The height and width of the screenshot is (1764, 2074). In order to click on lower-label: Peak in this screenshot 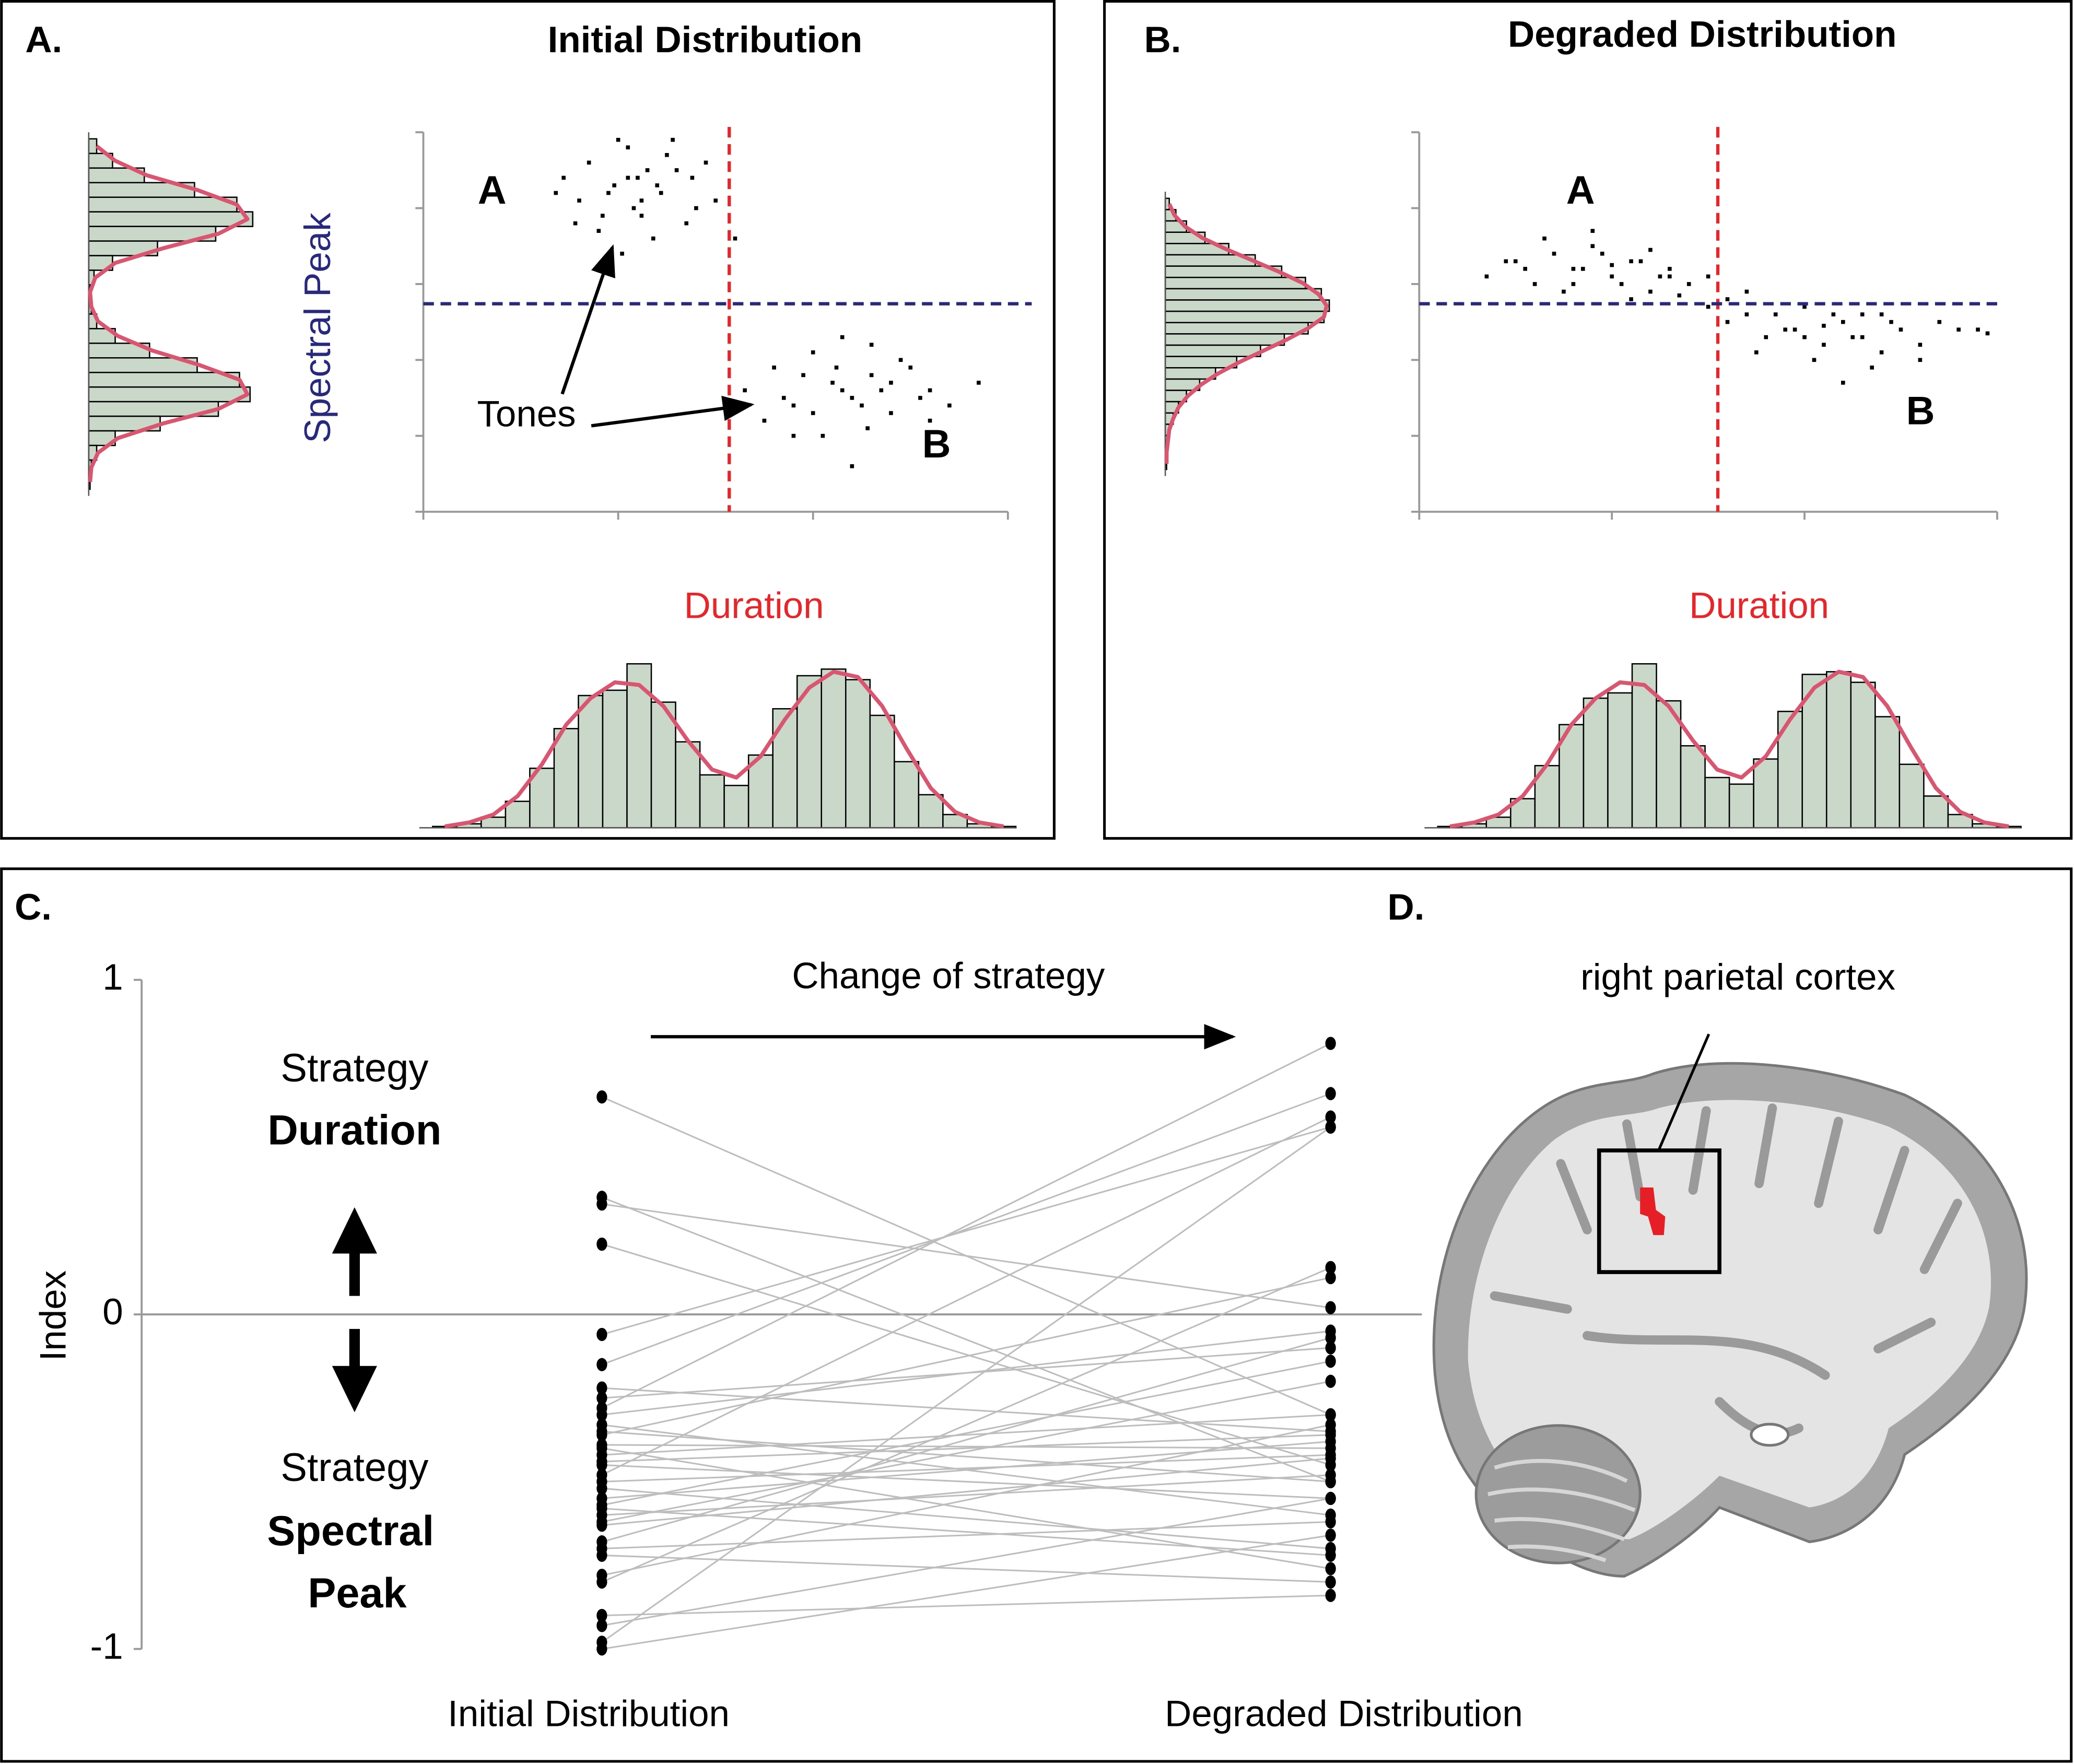, I will do `click(357, 1593)`.